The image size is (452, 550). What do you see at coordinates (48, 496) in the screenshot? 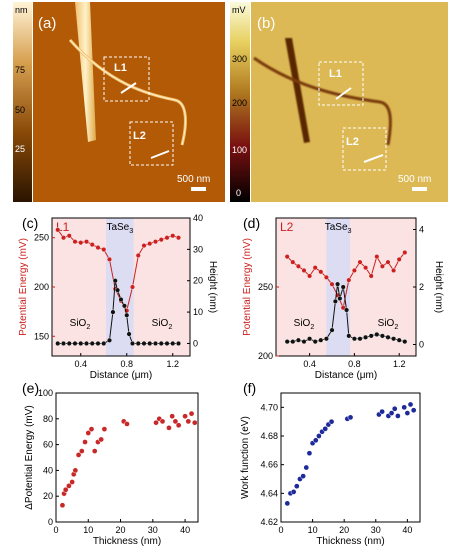
I see `y-tick-label: 20` at bounding box center [48, 496].